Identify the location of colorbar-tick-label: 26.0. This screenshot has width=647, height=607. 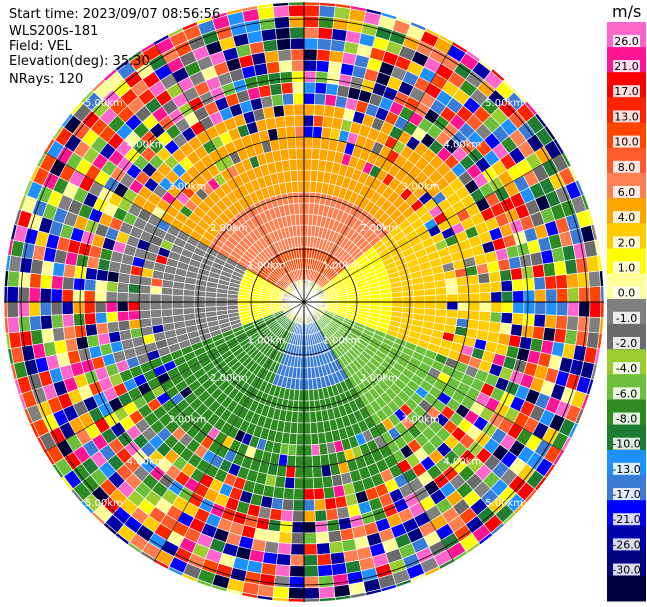
(626, 41).